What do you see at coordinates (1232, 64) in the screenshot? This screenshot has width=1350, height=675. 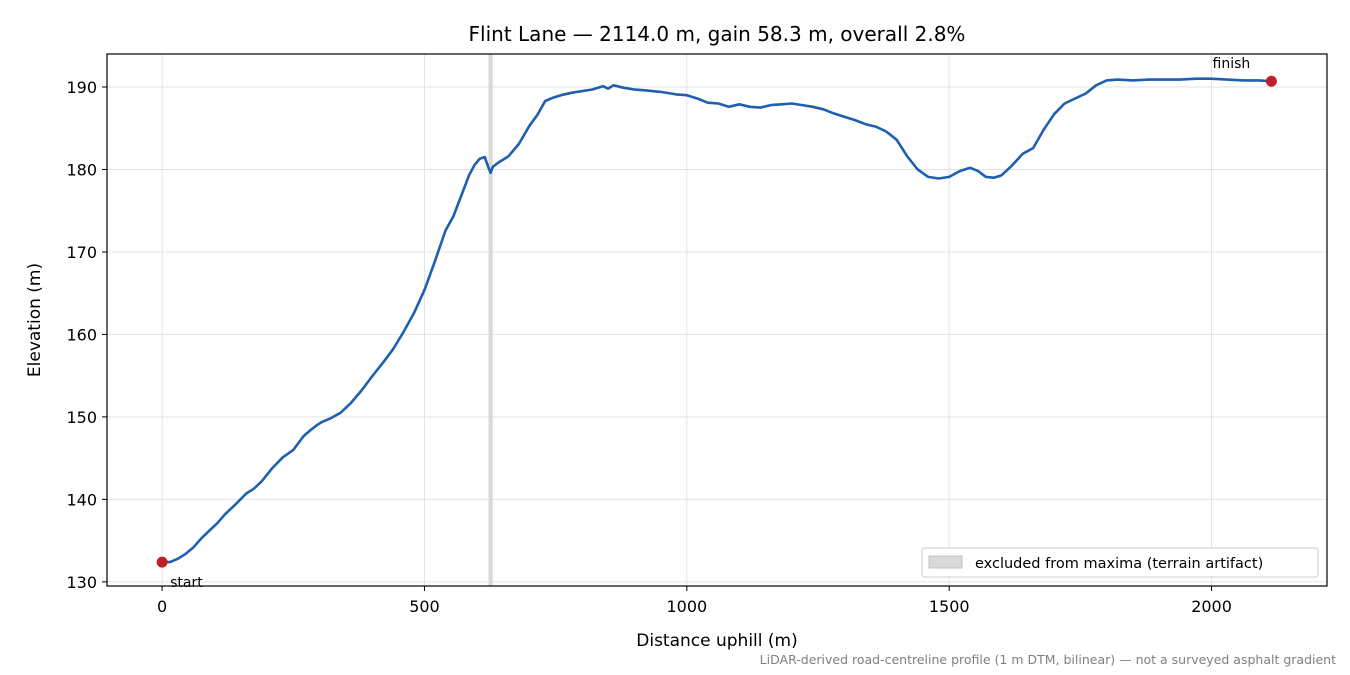 I see `finish-label: finish` at bounding box center [1232, 64].